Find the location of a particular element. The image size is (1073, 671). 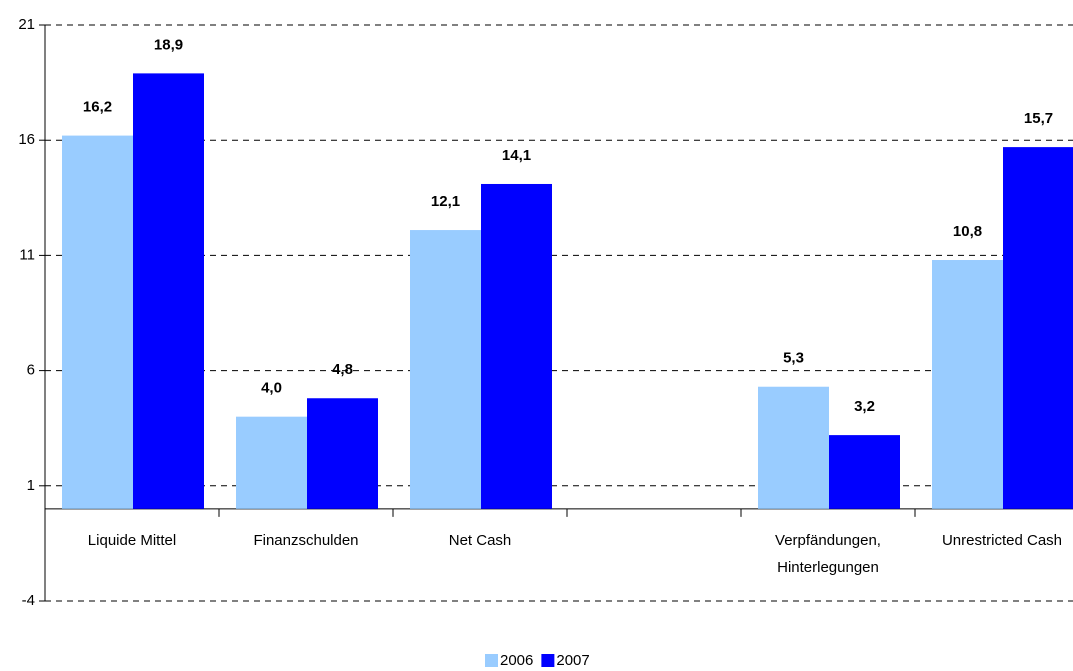

legend-label: 2006 is located at coordinates (516, 660).